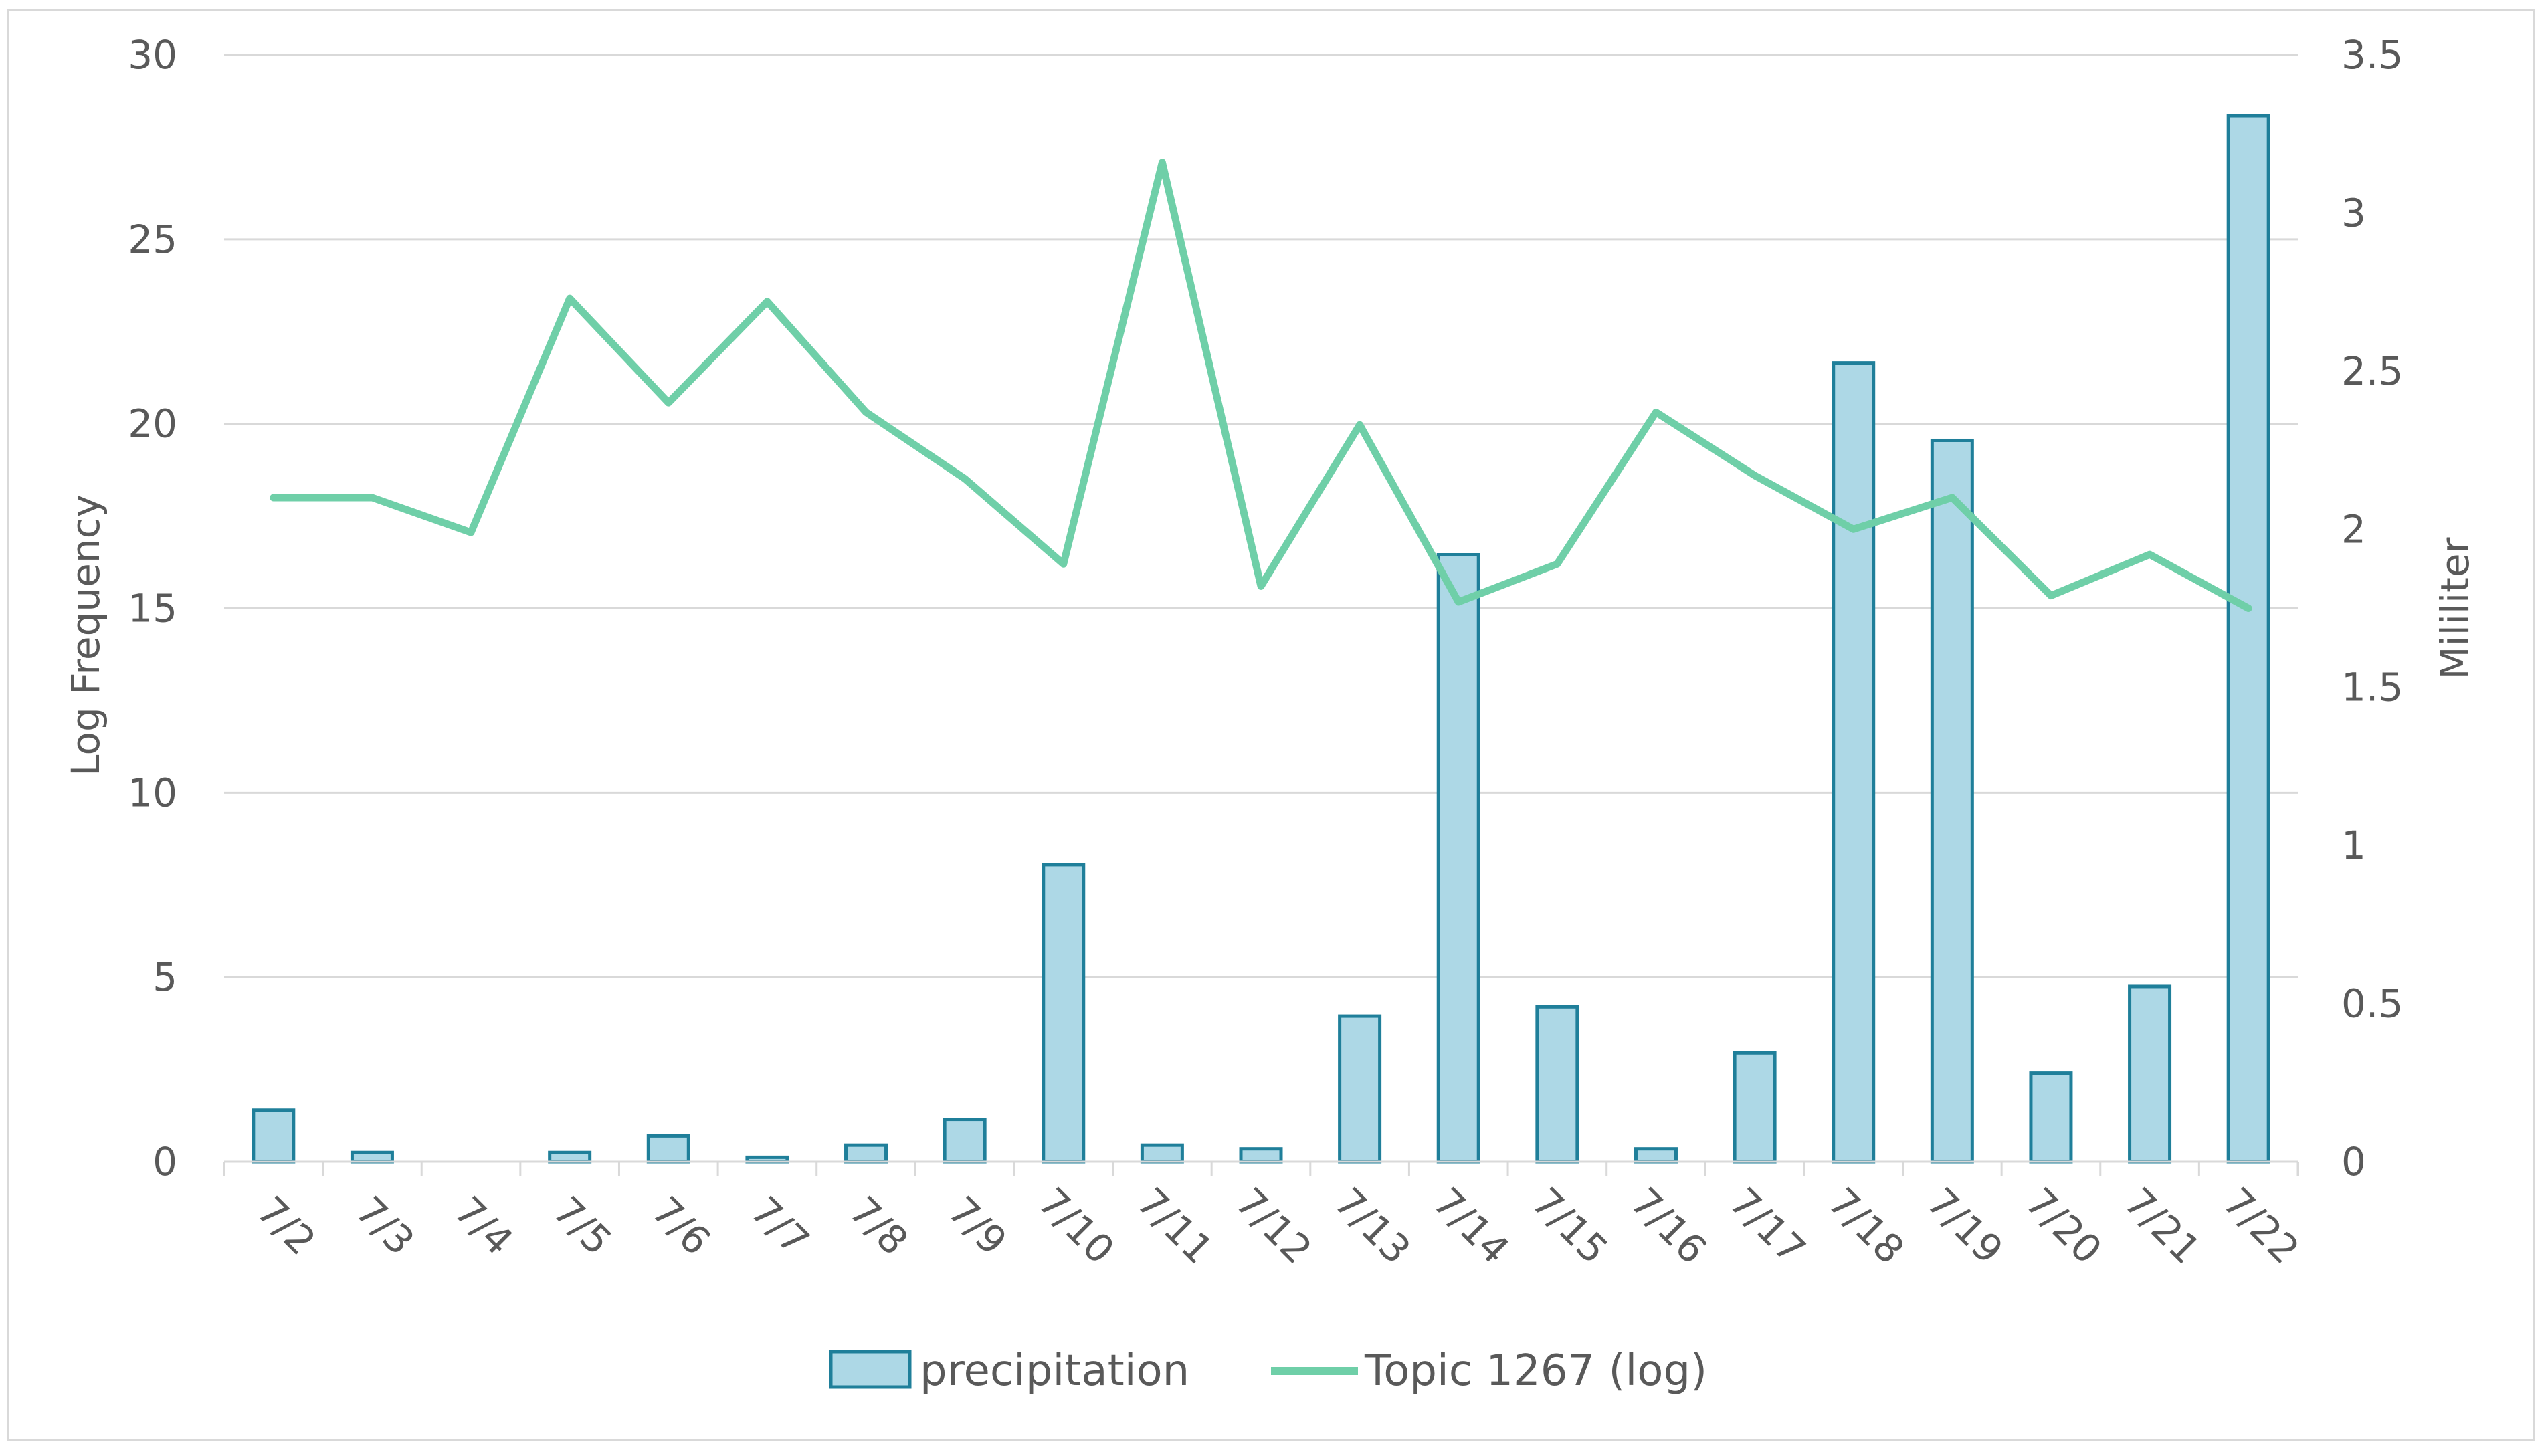 The height and width of the screenshot is (1456, 2542). What do you see at coordinates (152, 424) in the screenshot?
I see `y-left-tick-label: 20` at bounding box center [152, 424].